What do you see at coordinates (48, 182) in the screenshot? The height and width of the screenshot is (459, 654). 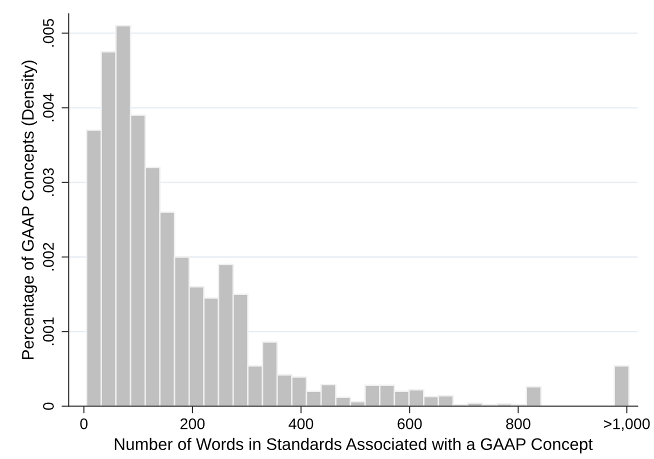 I see `y-tick-label: .003` at bounding box center [48, 182].